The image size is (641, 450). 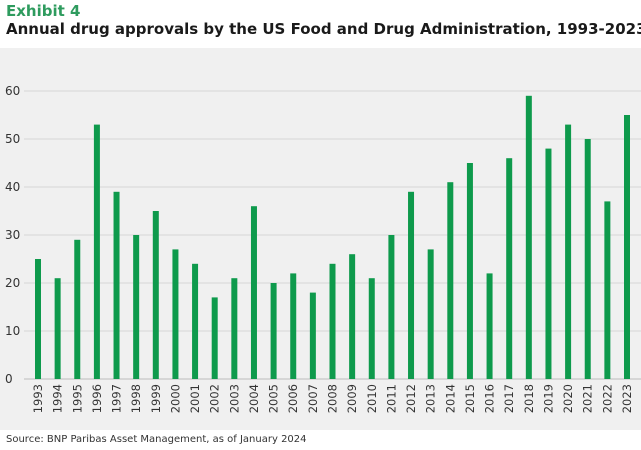 What do you see at coordinates (607, 398) in the screenshot?
I see `x-tick-label: 2022` at bounding box center [607, 398].